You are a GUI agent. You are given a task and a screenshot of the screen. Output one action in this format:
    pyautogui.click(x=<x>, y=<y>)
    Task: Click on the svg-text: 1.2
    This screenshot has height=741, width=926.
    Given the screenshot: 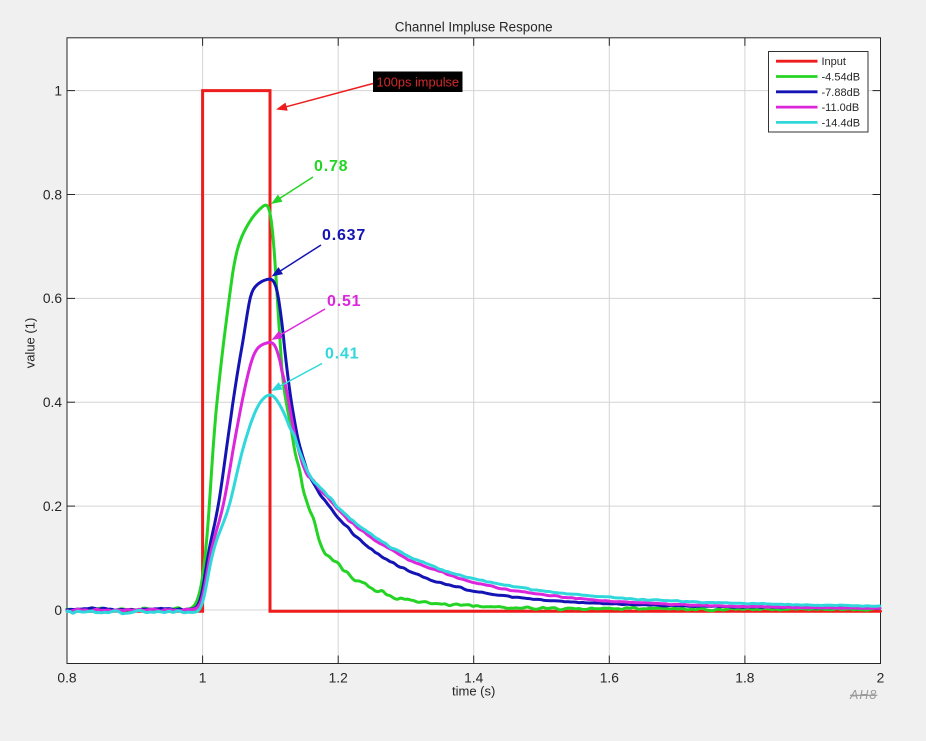 What is the action you would take?
    pyautogui.click(x=338, y=678)
    